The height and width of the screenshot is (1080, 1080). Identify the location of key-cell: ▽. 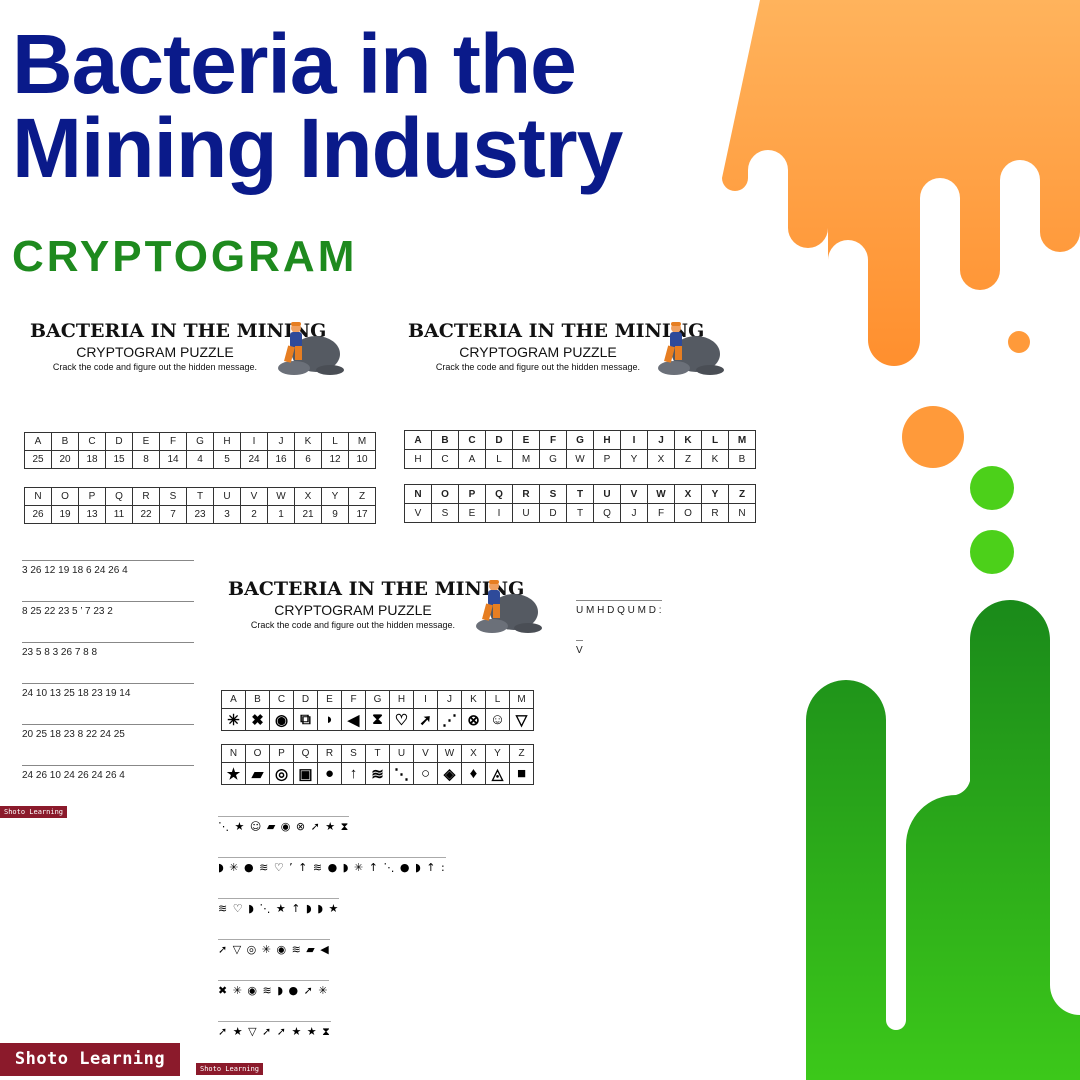
(521, 719).